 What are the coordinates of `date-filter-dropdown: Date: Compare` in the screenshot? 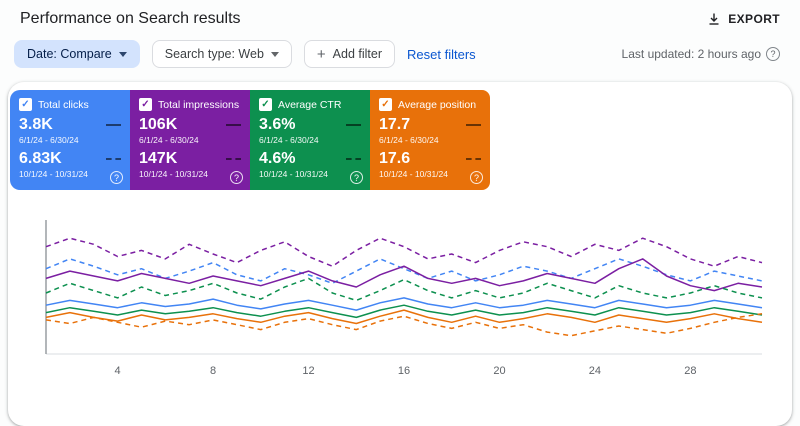 It's located at (77, 54).